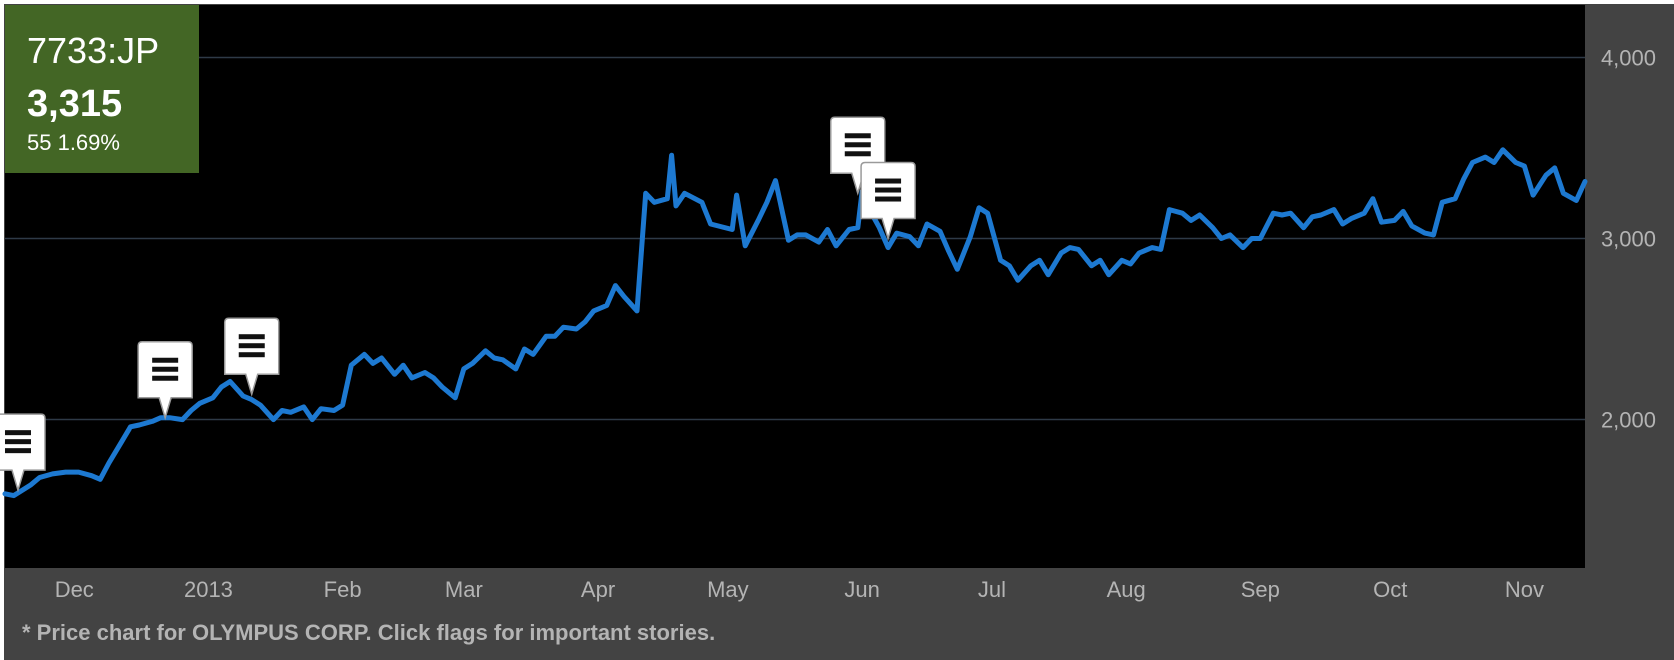  Describe the element at coordinates (598, 589) in the screenshot. I see `x-tick-label: Apr` at that location.